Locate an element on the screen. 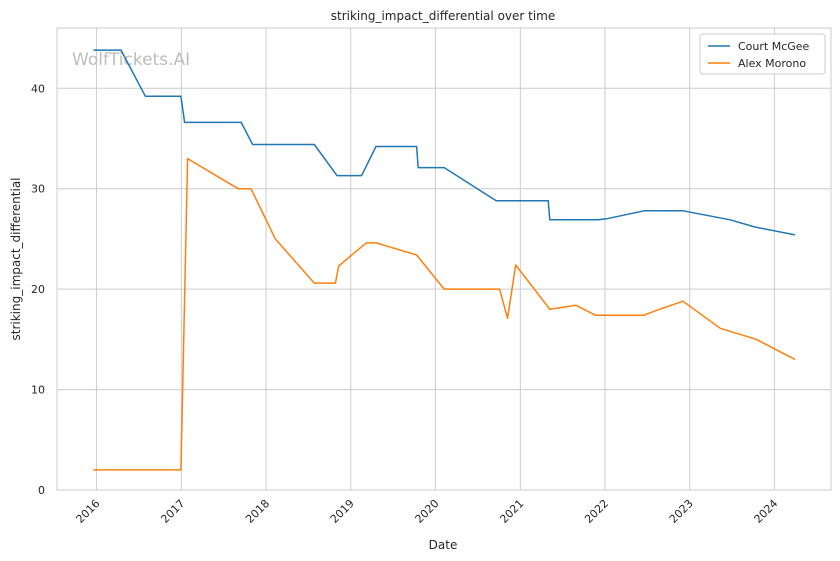  y-axis-label: striking_impact_differential is located at coordinates (16, 258).